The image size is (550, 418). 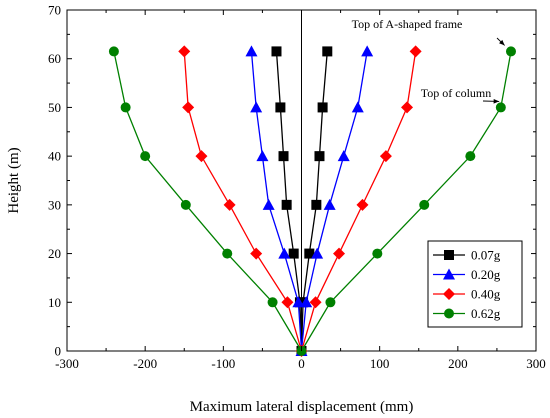 I want to click on y-tick-label: 30, so click(x=54, y=204).